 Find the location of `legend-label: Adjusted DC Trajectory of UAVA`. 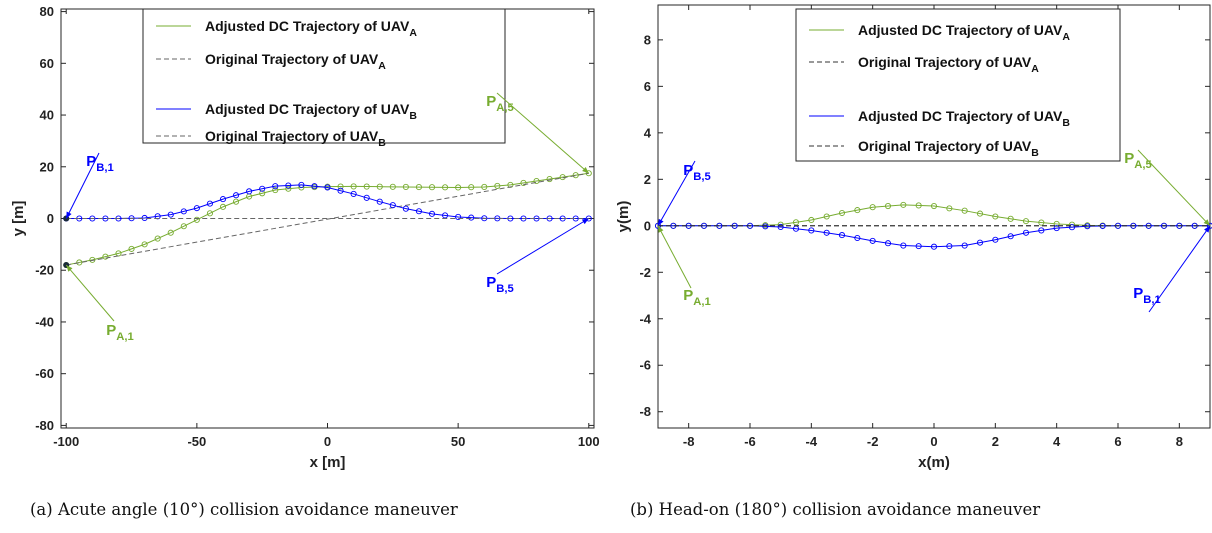

legend-label: Adjusted DC Trajectory of UAVA is located at coordinates (964, 32).